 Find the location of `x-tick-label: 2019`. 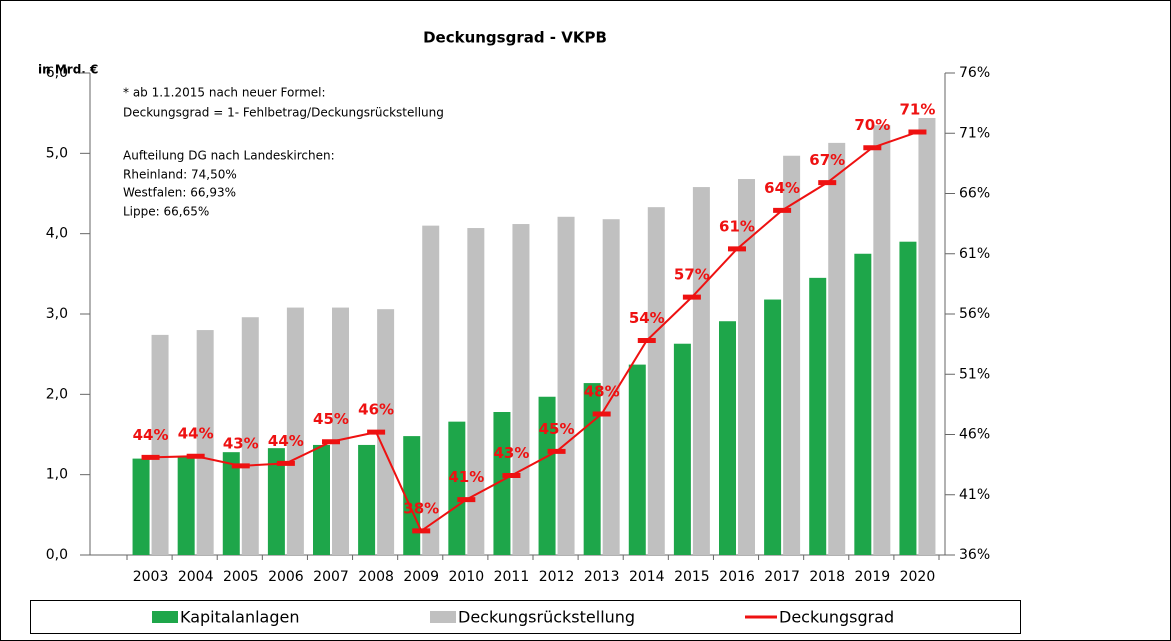

x-tick-label: 2019 is located at coordinates (873, 577).